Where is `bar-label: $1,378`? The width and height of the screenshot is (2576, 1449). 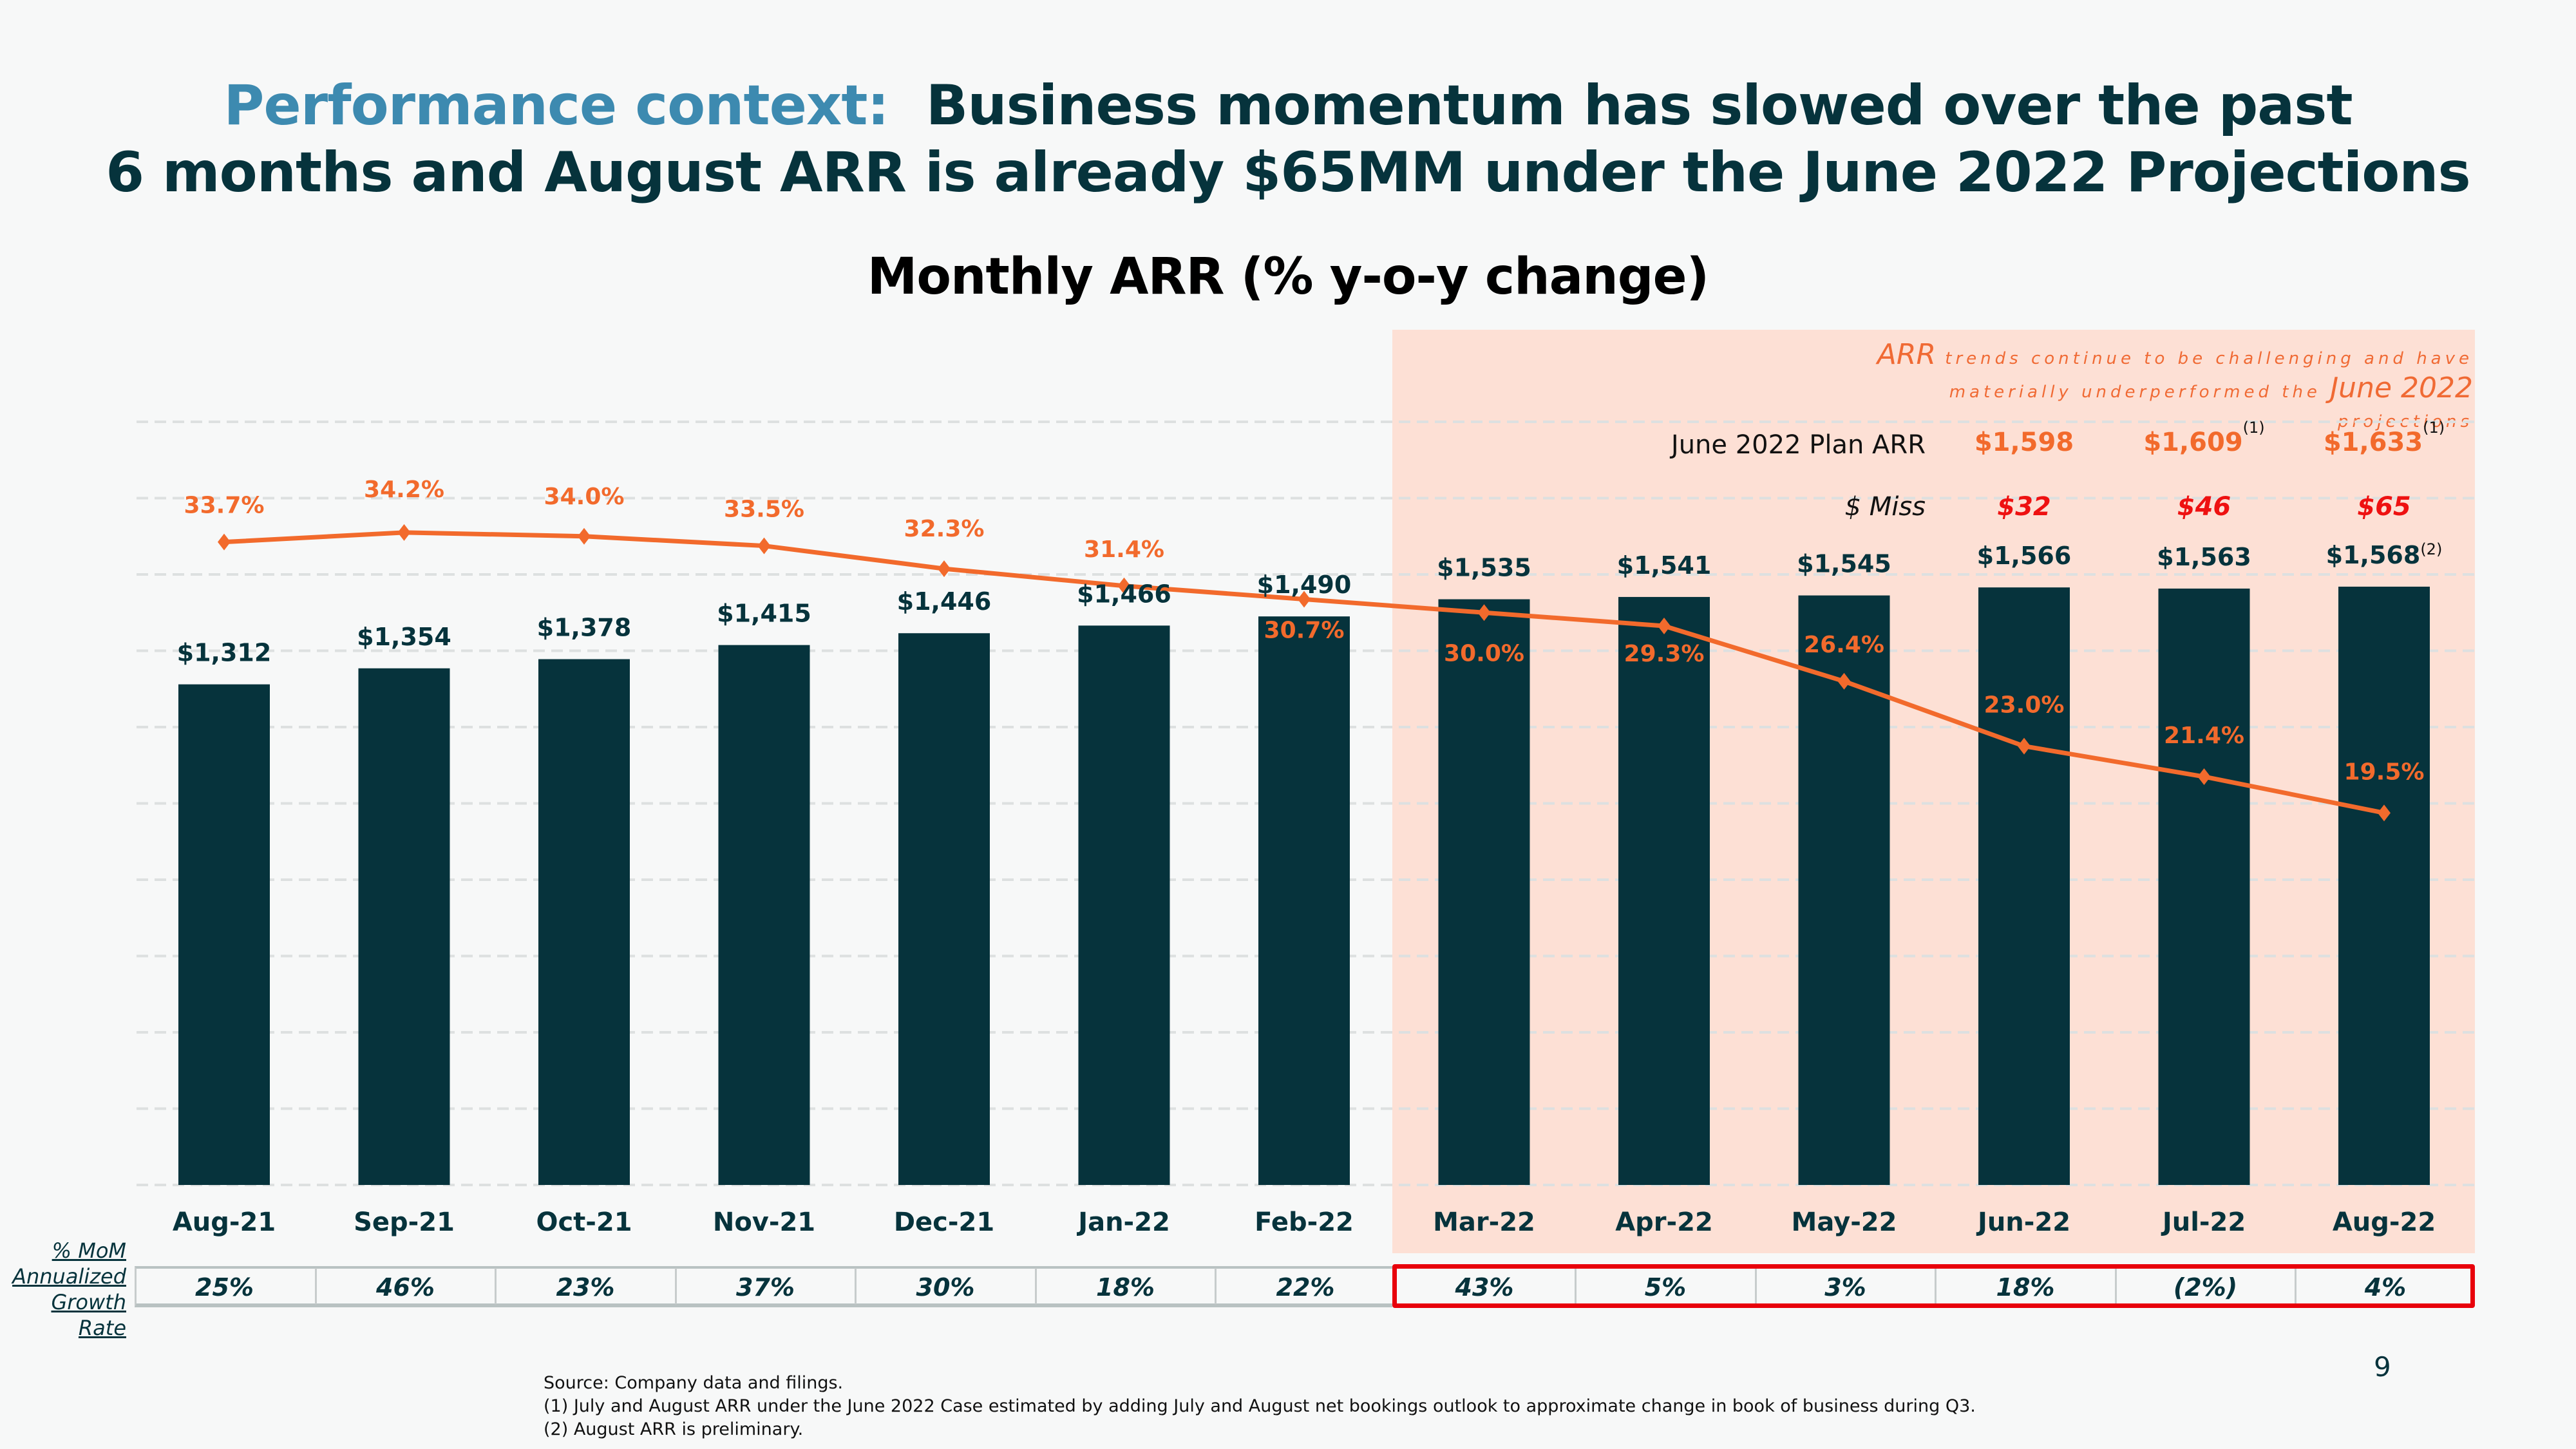
bar-label: $1,378 is located at coordinates (585, 628).